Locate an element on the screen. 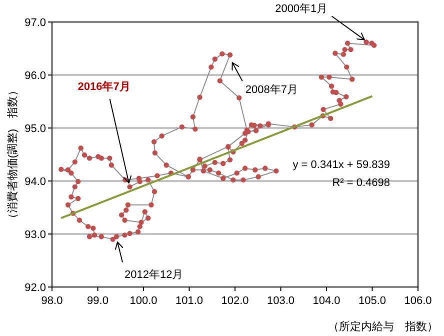 The image size is (444, 336). x-tick-label: 98.0 is located at coordinates (52, 301).